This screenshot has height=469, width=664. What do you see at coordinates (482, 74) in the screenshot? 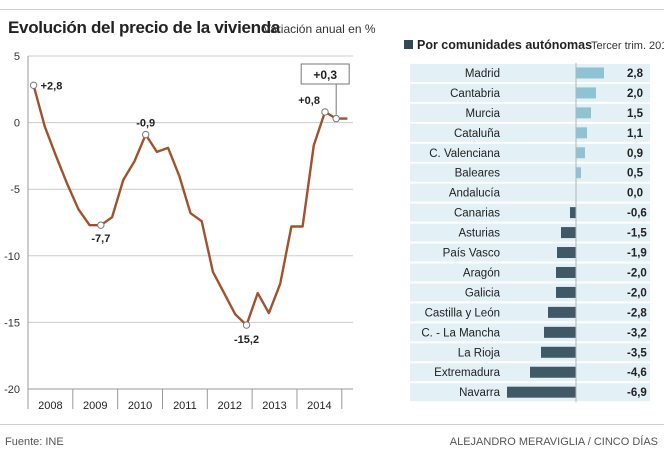
I see `category-label: Madrid` at bounding box center [482, 74].